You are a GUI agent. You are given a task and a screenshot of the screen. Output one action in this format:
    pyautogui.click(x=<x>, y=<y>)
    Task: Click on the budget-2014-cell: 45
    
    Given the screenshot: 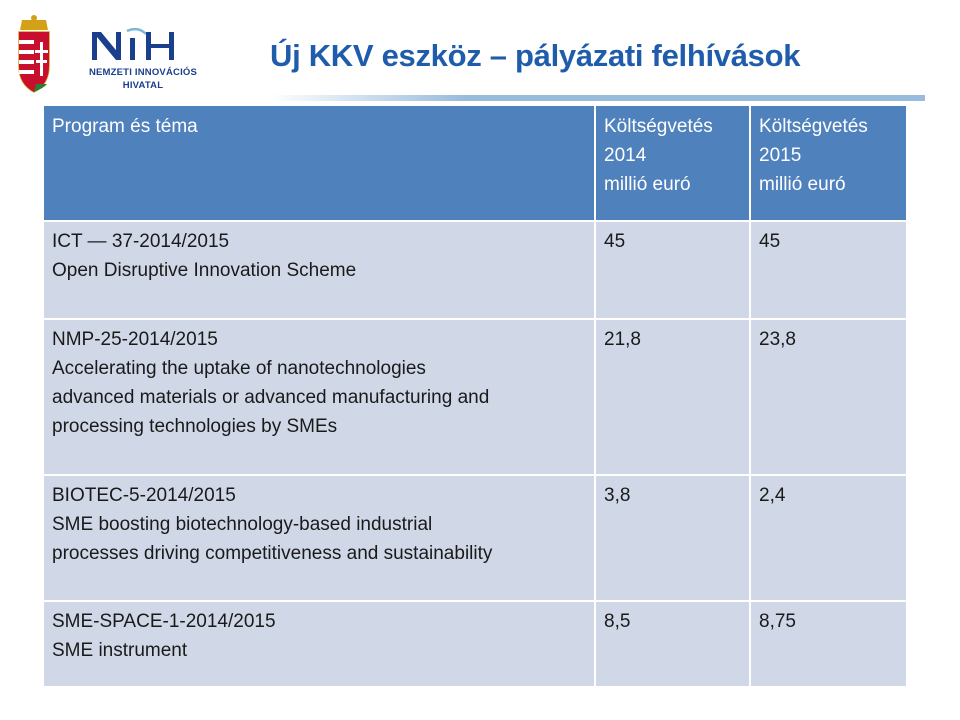 What is the action you would take?
    pyautogui.click(x=672, y=270)
    